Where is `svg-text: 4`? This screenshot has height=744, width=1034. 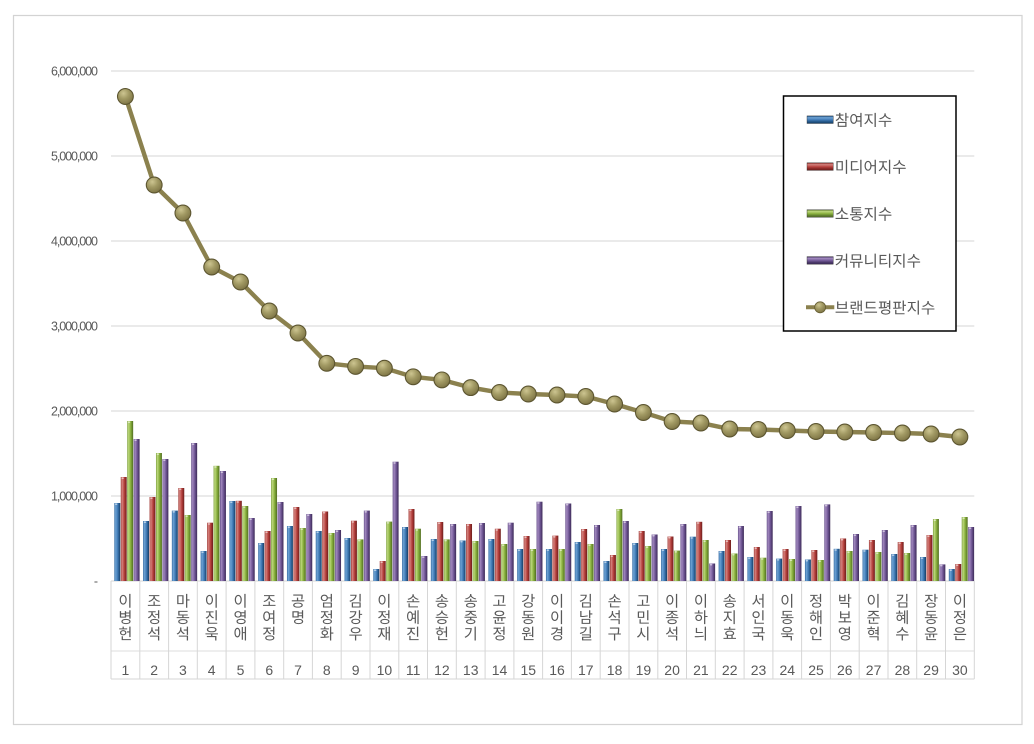
svg-text: 4 is located at coordinates (212, 670).